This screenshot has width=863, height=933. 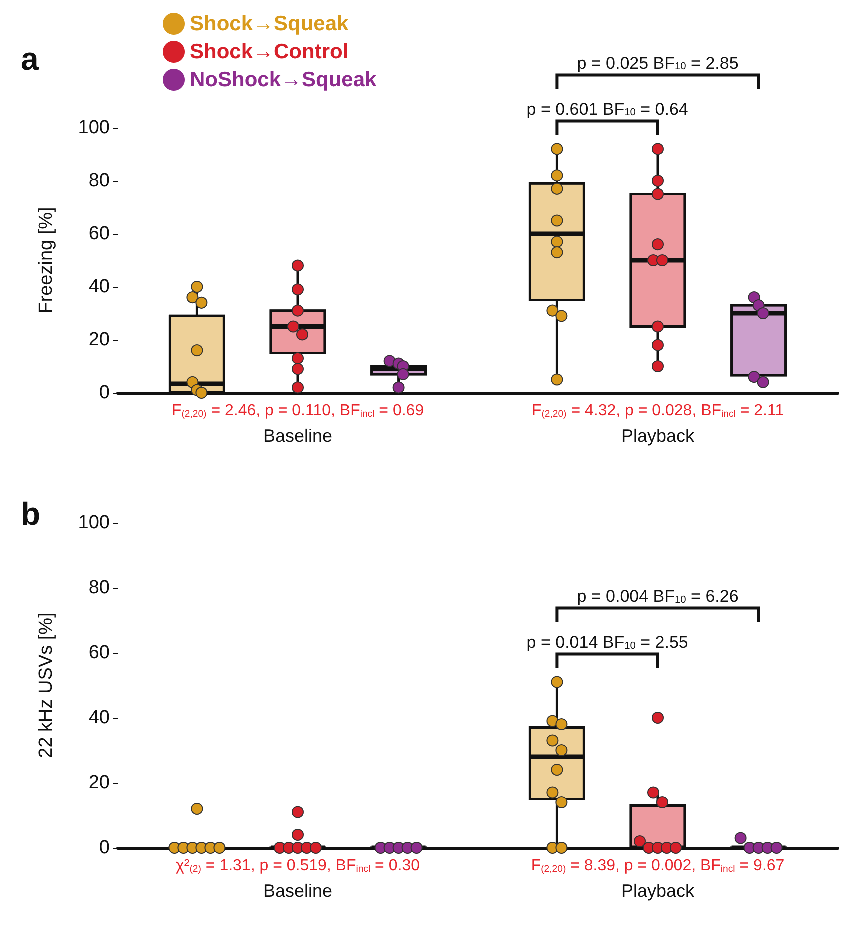 What do you see at coordinates (607, 109) in the screenshot?
I see `text: p = 0.601 BF10 = 0.64` at bounding box center [607, 109].